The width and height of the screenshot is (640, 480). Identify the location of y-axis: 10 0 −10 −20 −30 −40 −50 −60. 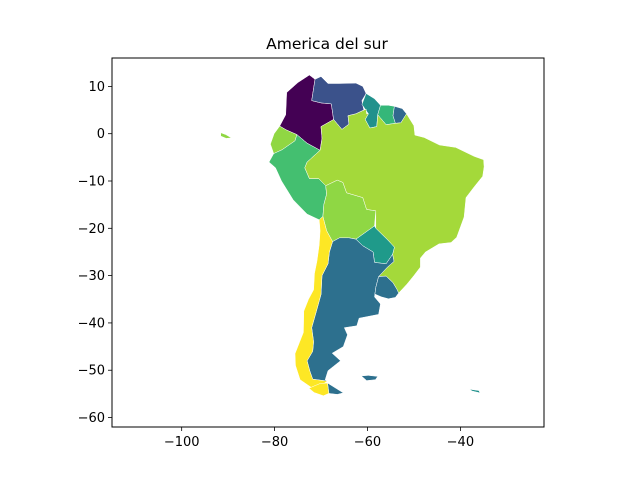
(95, 253).